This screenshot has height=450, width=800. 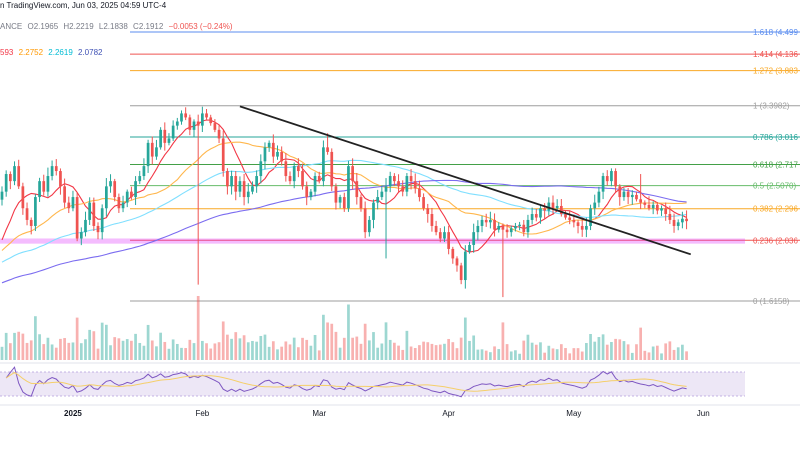 I want to click on x-tick-mar: Mar, so click(x=319, y=413).